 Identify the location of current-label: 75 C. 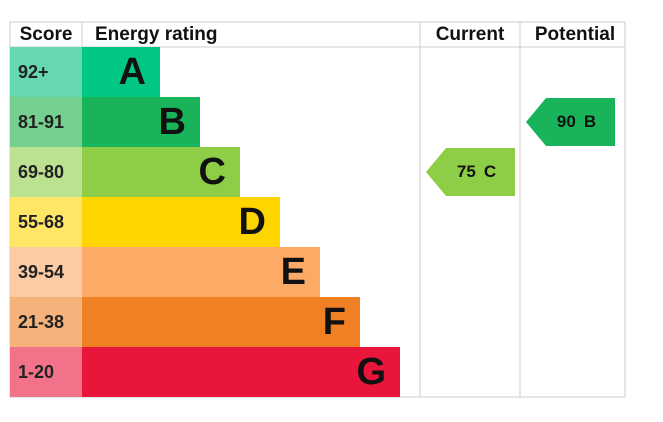
(476, 171).